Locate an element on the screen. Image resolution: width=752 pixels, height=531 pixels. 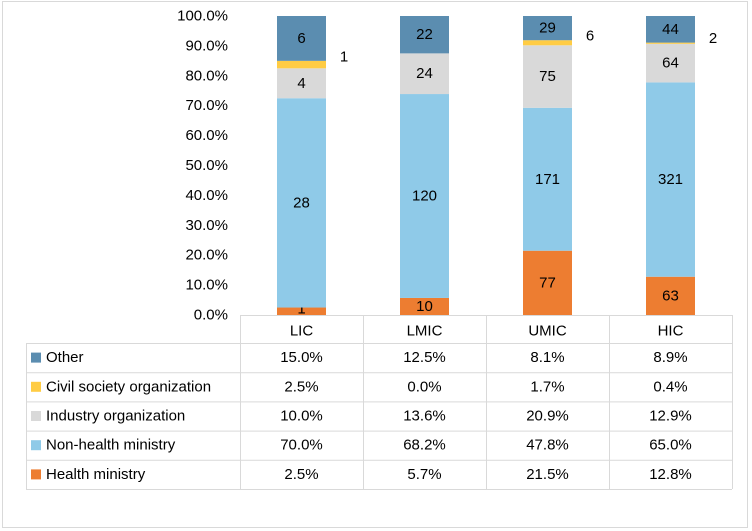
data-label: 321 is located at coordinates (670, 179).